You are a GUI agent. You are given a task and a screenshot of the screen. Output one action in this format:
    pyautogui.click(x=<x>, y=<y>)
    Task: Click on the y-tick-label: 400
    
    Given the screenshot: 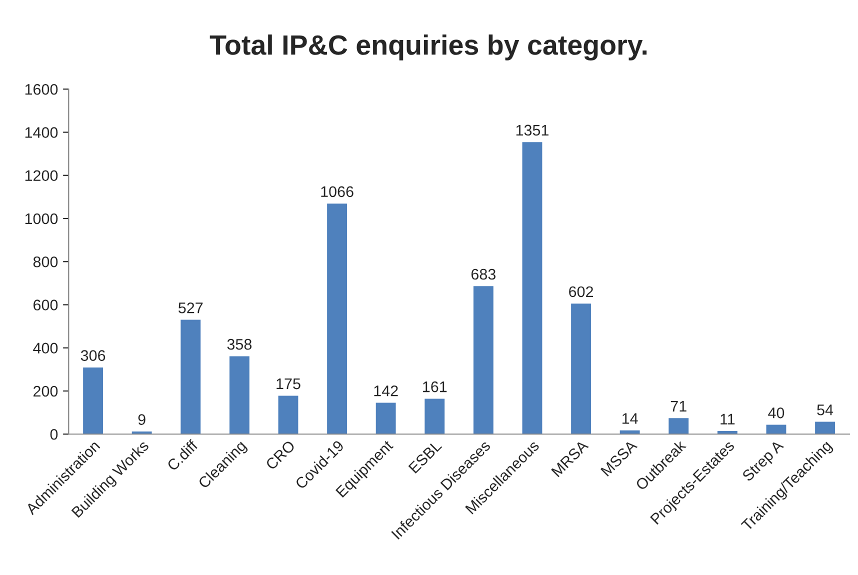 What is the action you would take?
    pyautogui.click(x=45, y=348)
    